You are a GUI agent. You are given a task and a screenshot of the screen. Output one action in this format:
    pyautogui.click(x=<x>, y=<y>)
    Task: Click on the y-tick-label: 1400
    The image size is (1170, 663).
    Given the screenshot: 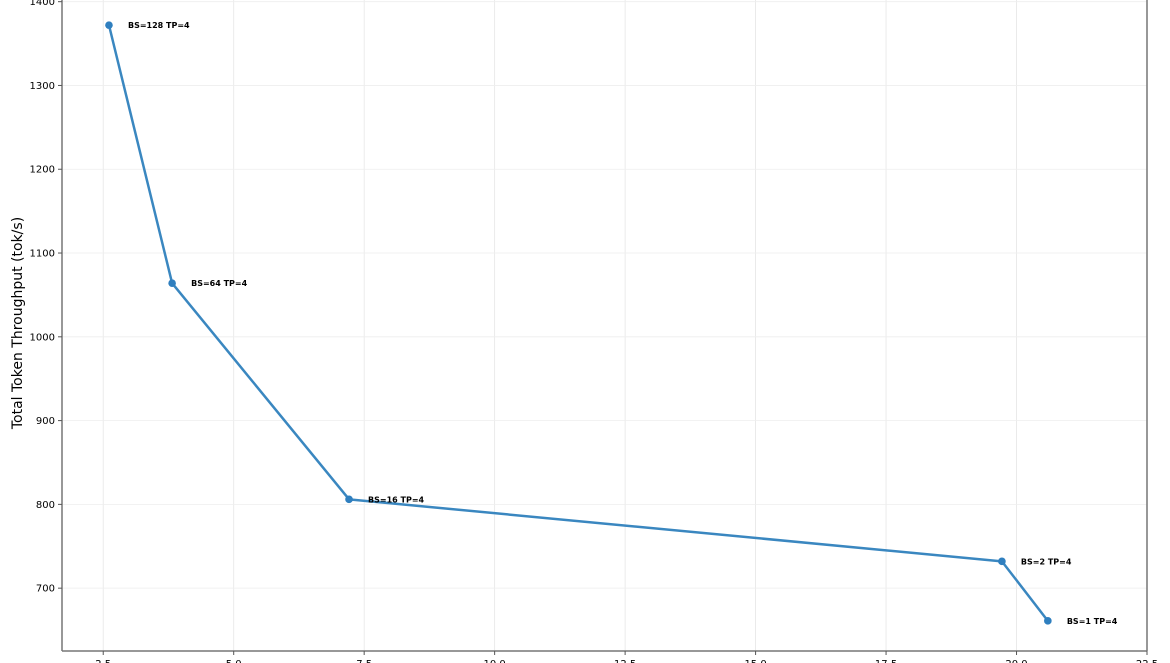 What is the action you would take?
    pyautogui.click(x=42, y=4)
    